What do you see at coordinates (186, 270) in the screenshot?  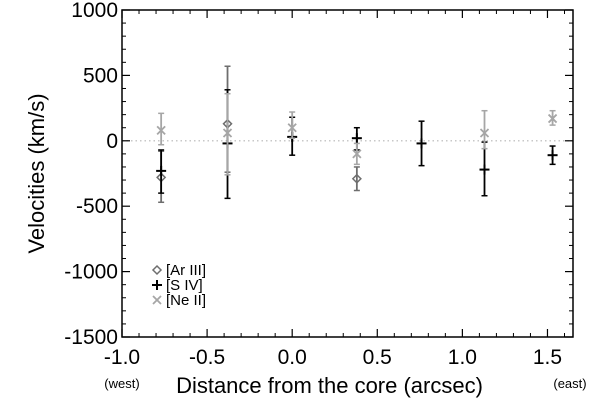 I see `legend-label: [Ar III]` at bounding box center [186, 270].